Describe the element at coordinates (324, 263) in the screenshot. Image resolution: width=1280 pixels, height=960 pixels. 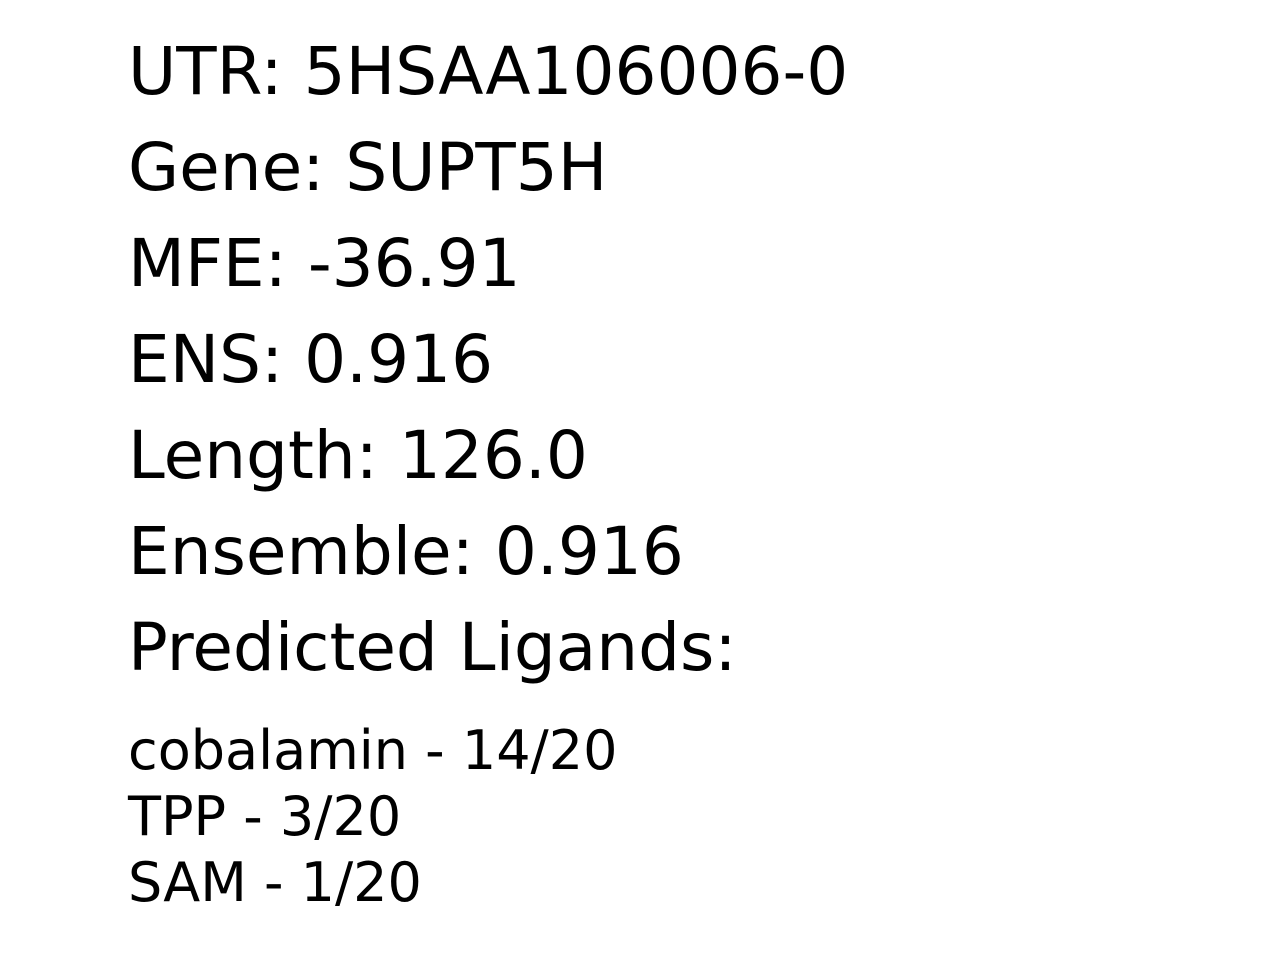
I see `mfe-value: MFE: -36.91` at that location.